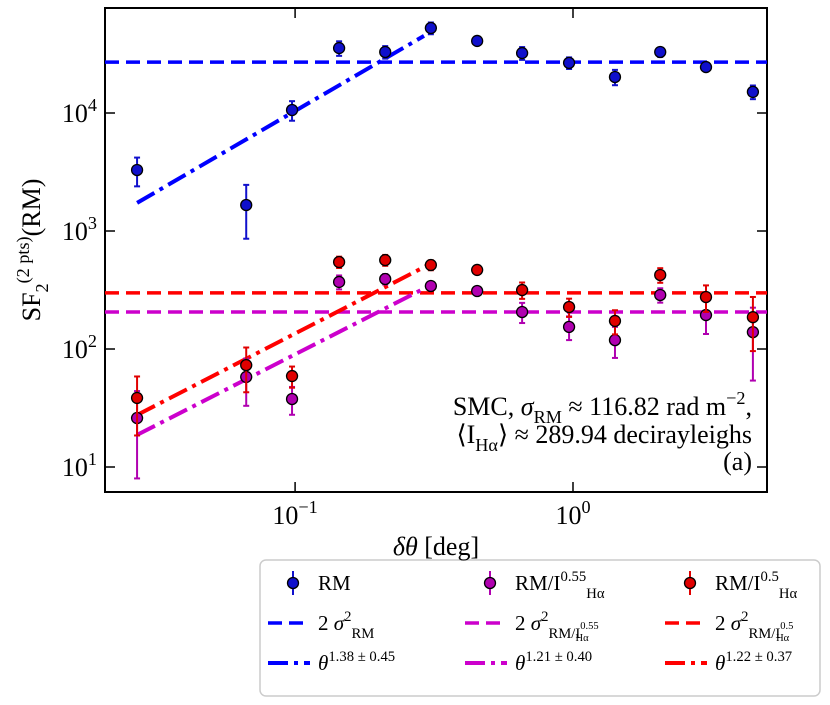  What do you see at coordinates (448, 546) in the screenshot?
I see `x-axis-label-part: [deg]` at bounding box center [448, 546].